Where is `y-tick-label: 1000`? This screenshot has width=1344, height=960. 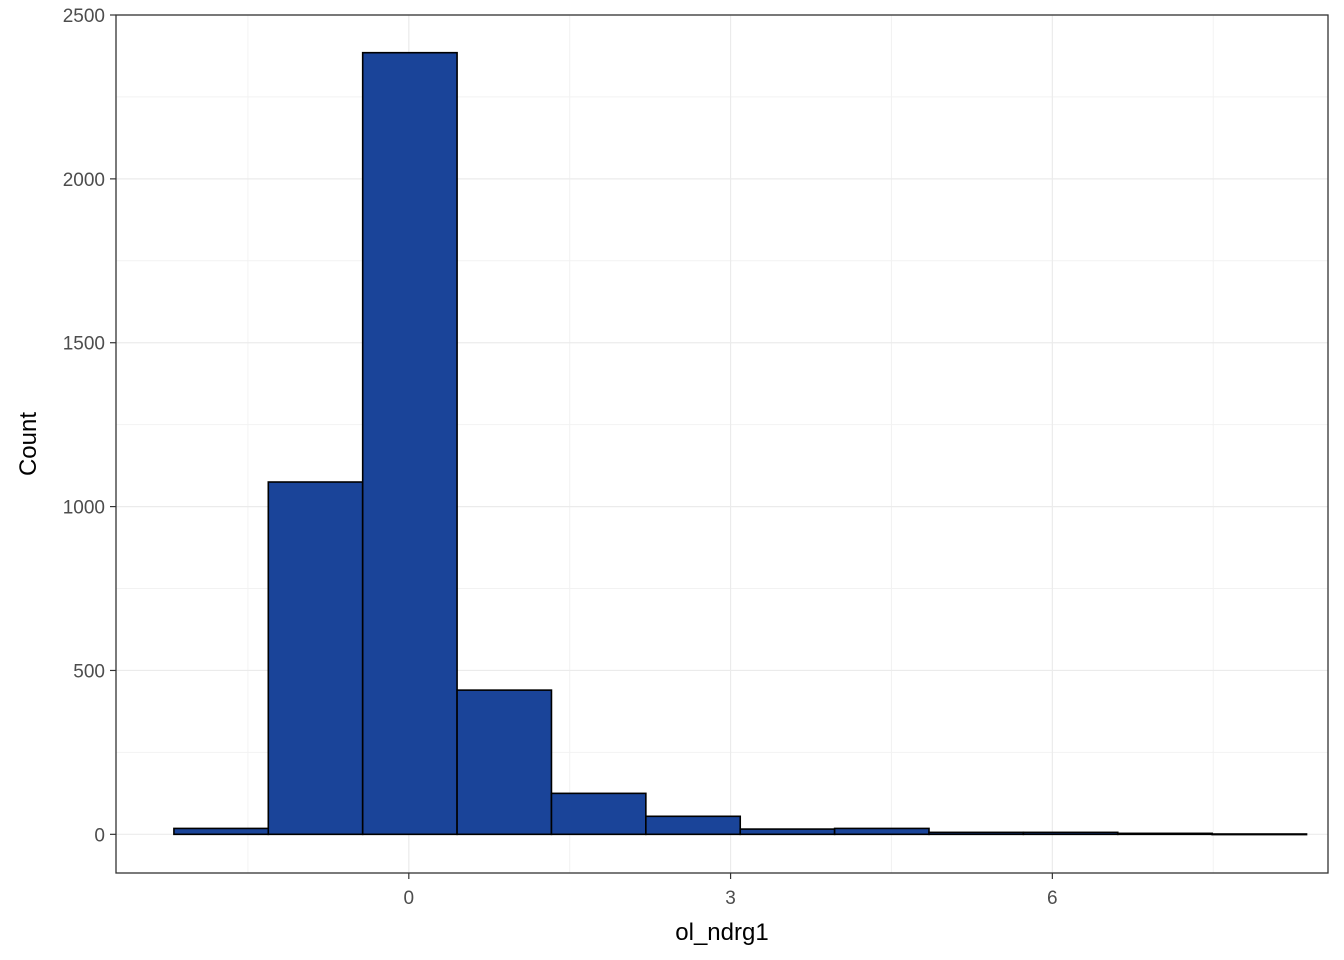 y-tick-label: 1000 is located at coordinates (84, 508).